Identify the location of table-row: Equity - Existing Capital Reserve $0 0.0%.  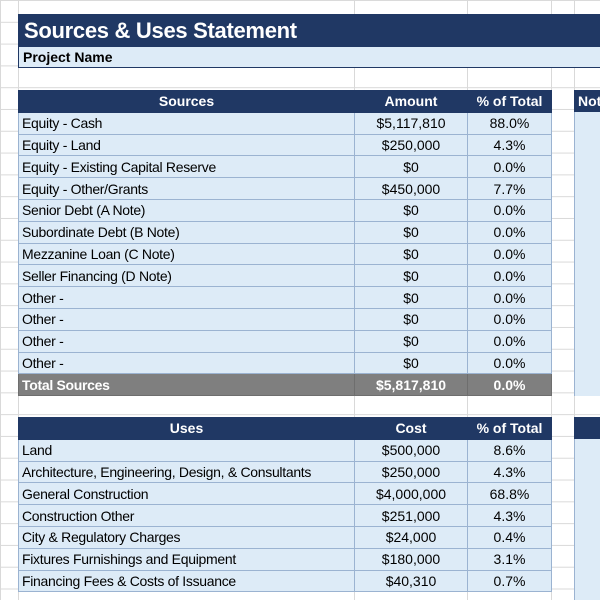
(285, 167).